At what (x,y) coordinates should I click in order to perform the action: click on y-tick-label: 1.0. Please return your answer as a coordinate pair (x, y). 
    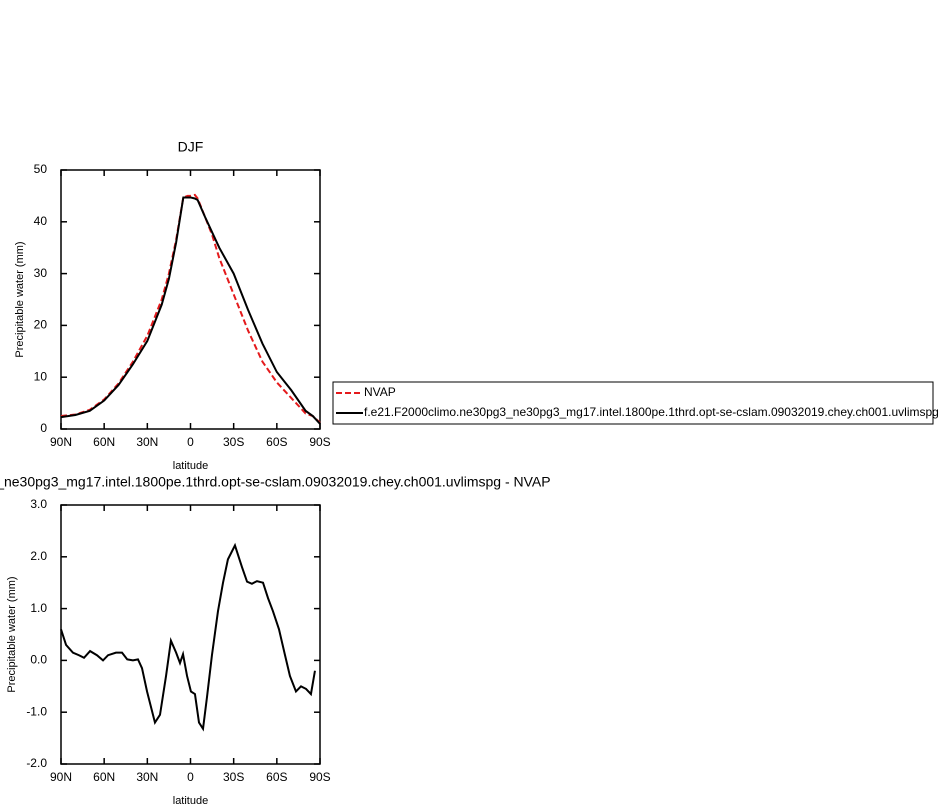
    Looking at the image, I should click on (38, 608).